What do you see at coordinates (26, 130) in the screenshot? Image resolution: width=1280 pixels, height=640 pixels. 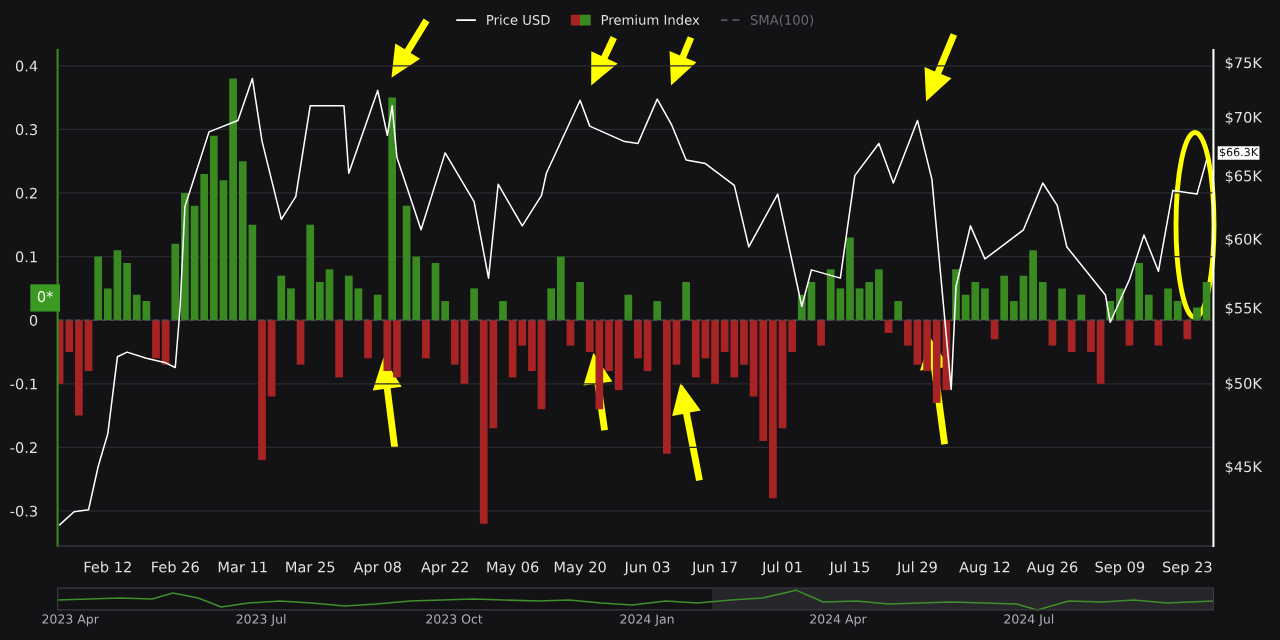 I see `y-tick-label: 0.3` at bounding box center [26, 130].